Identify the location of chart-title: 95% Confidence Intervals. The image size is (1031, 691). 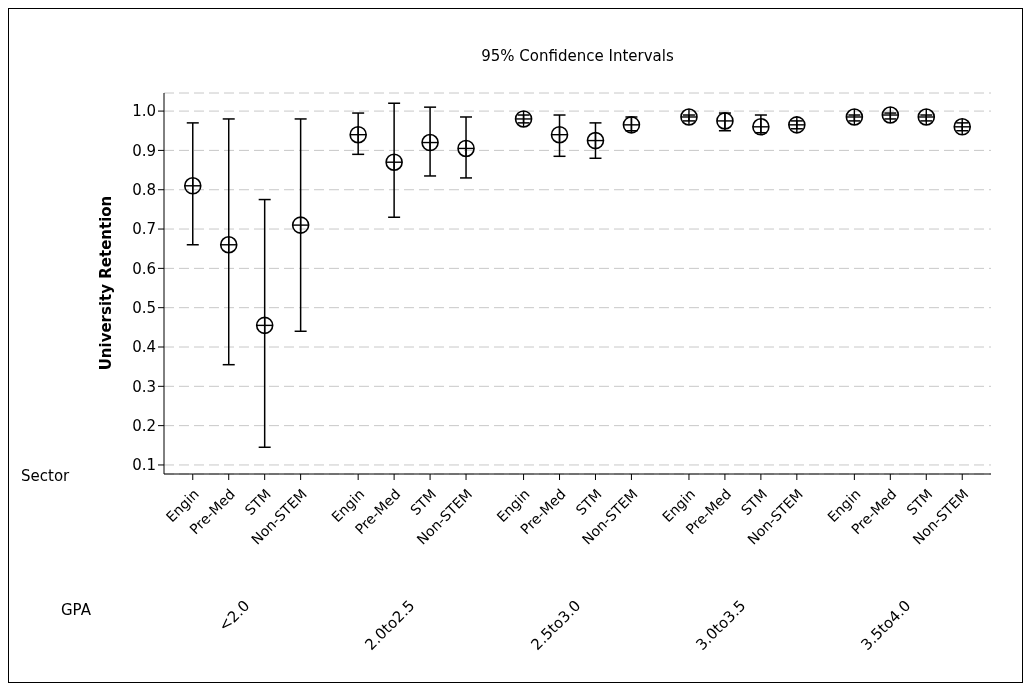
(577, 56).